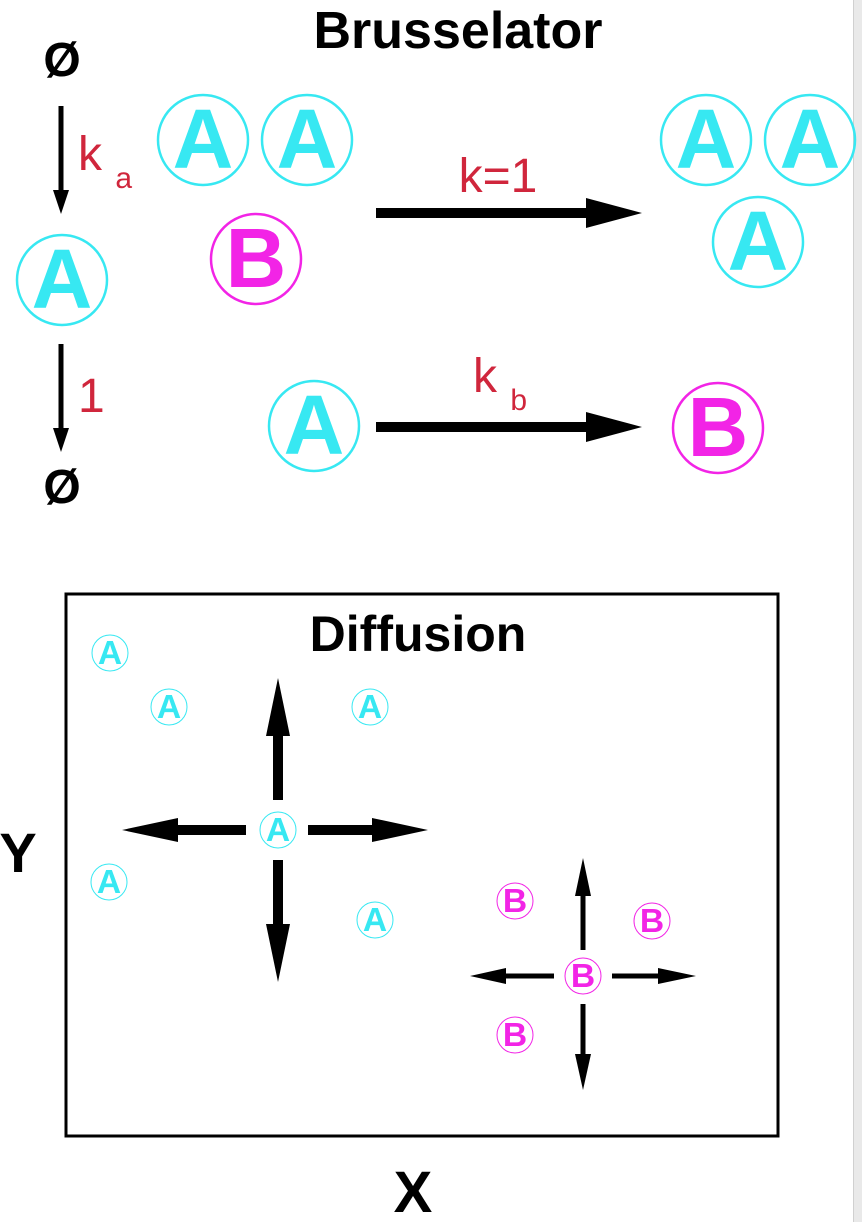 This screenshot has height=1222, width=862. I want to click on a-diffusion-arrows, so click(275, 830).